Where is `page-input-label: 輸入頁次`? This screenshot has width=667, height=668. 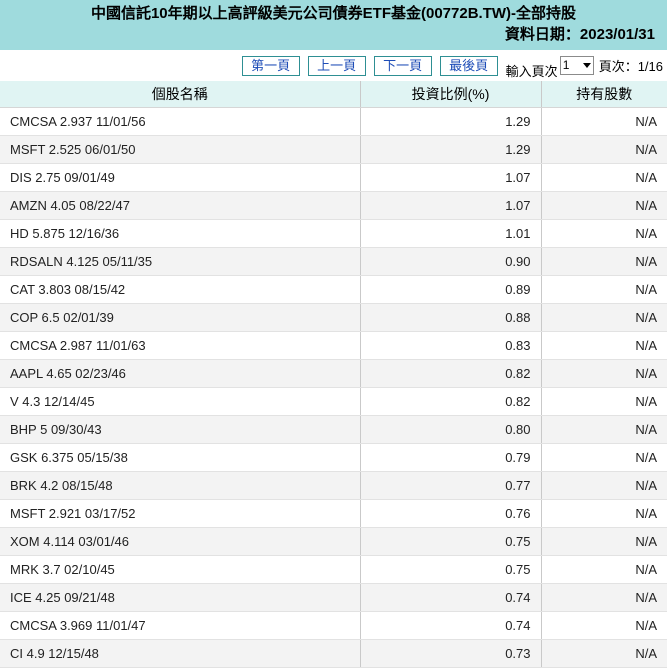
page-input-label: 輸入頁次 is located at coordinates (531, 71).